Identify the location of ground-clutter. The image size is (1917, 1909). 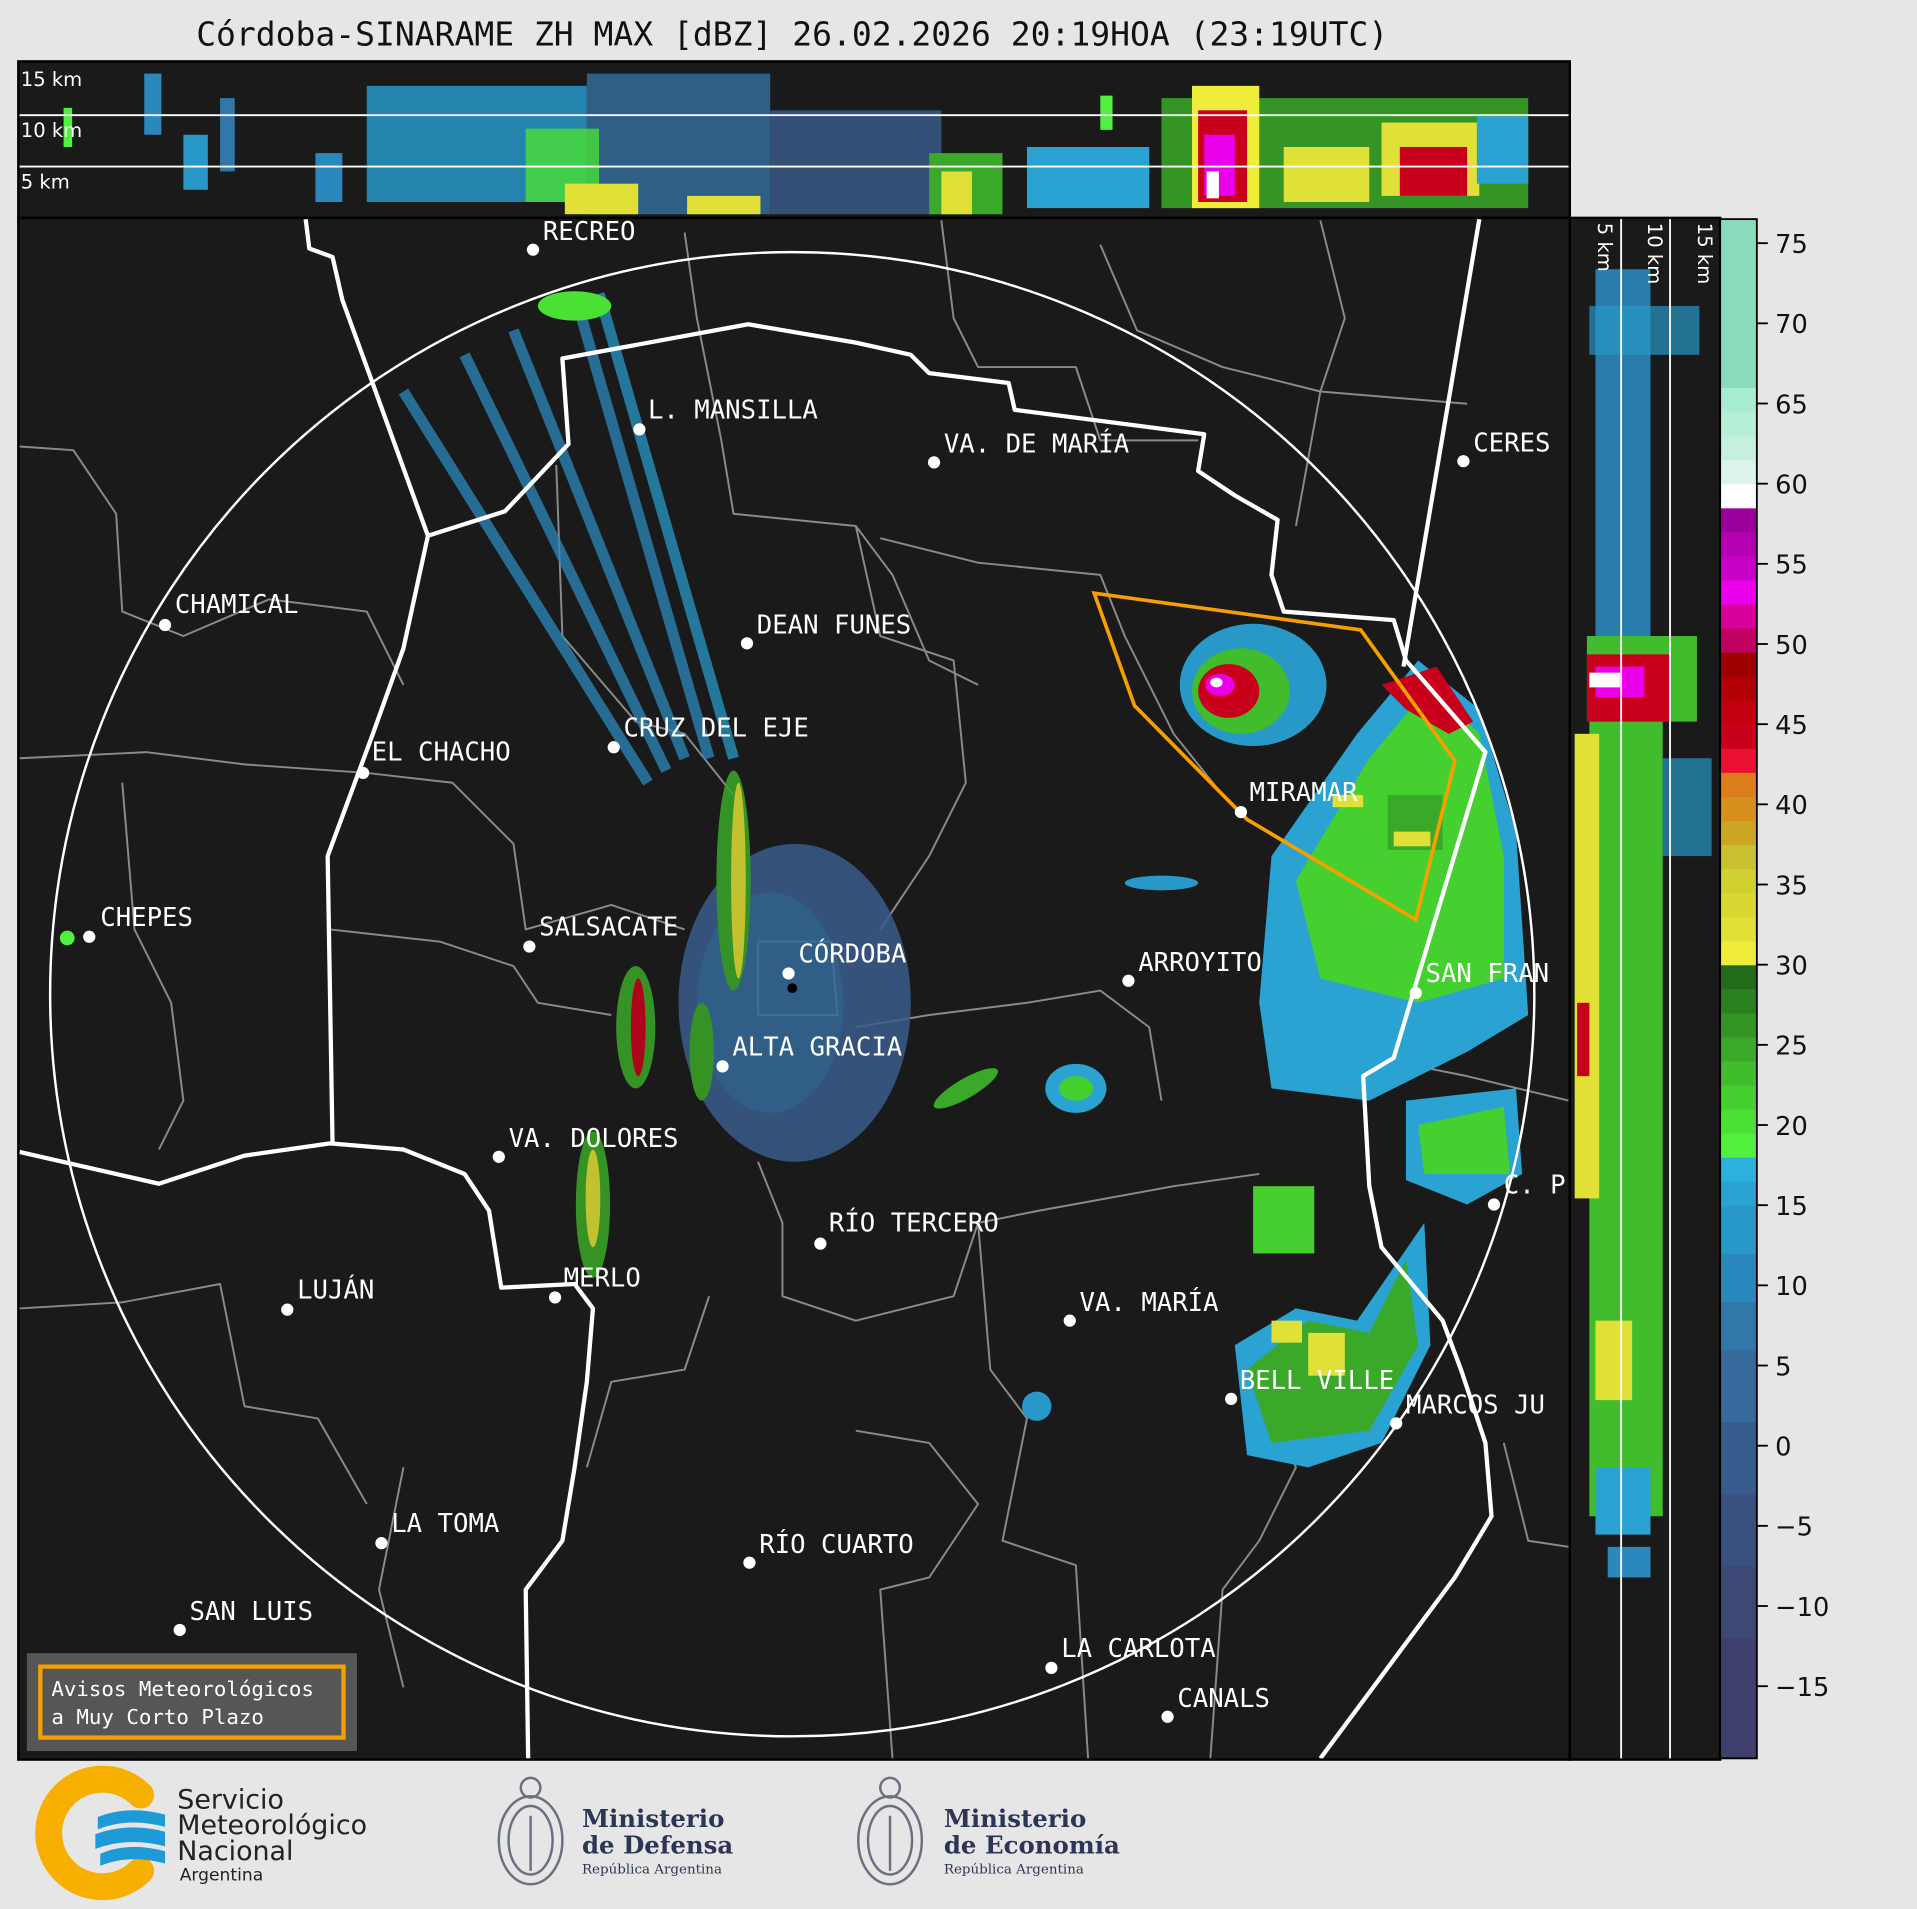
(743, 1024).